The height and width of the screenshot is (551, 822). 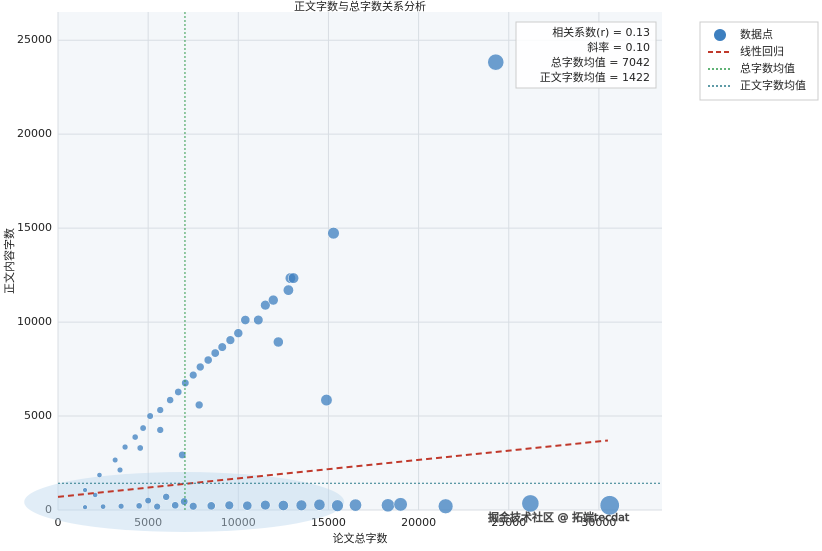 What do you see at coordinates (559, 517) in the screenshot?
I see `watermark: 掘金技术社区 @ 拓端tecdat` at bounding box center [559, 517].